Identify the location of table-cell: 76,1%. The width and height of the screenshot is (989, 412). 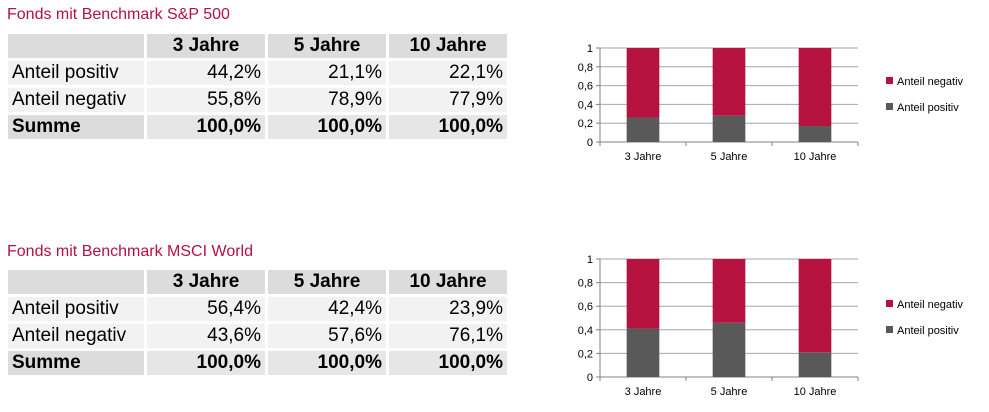
(448, 336).